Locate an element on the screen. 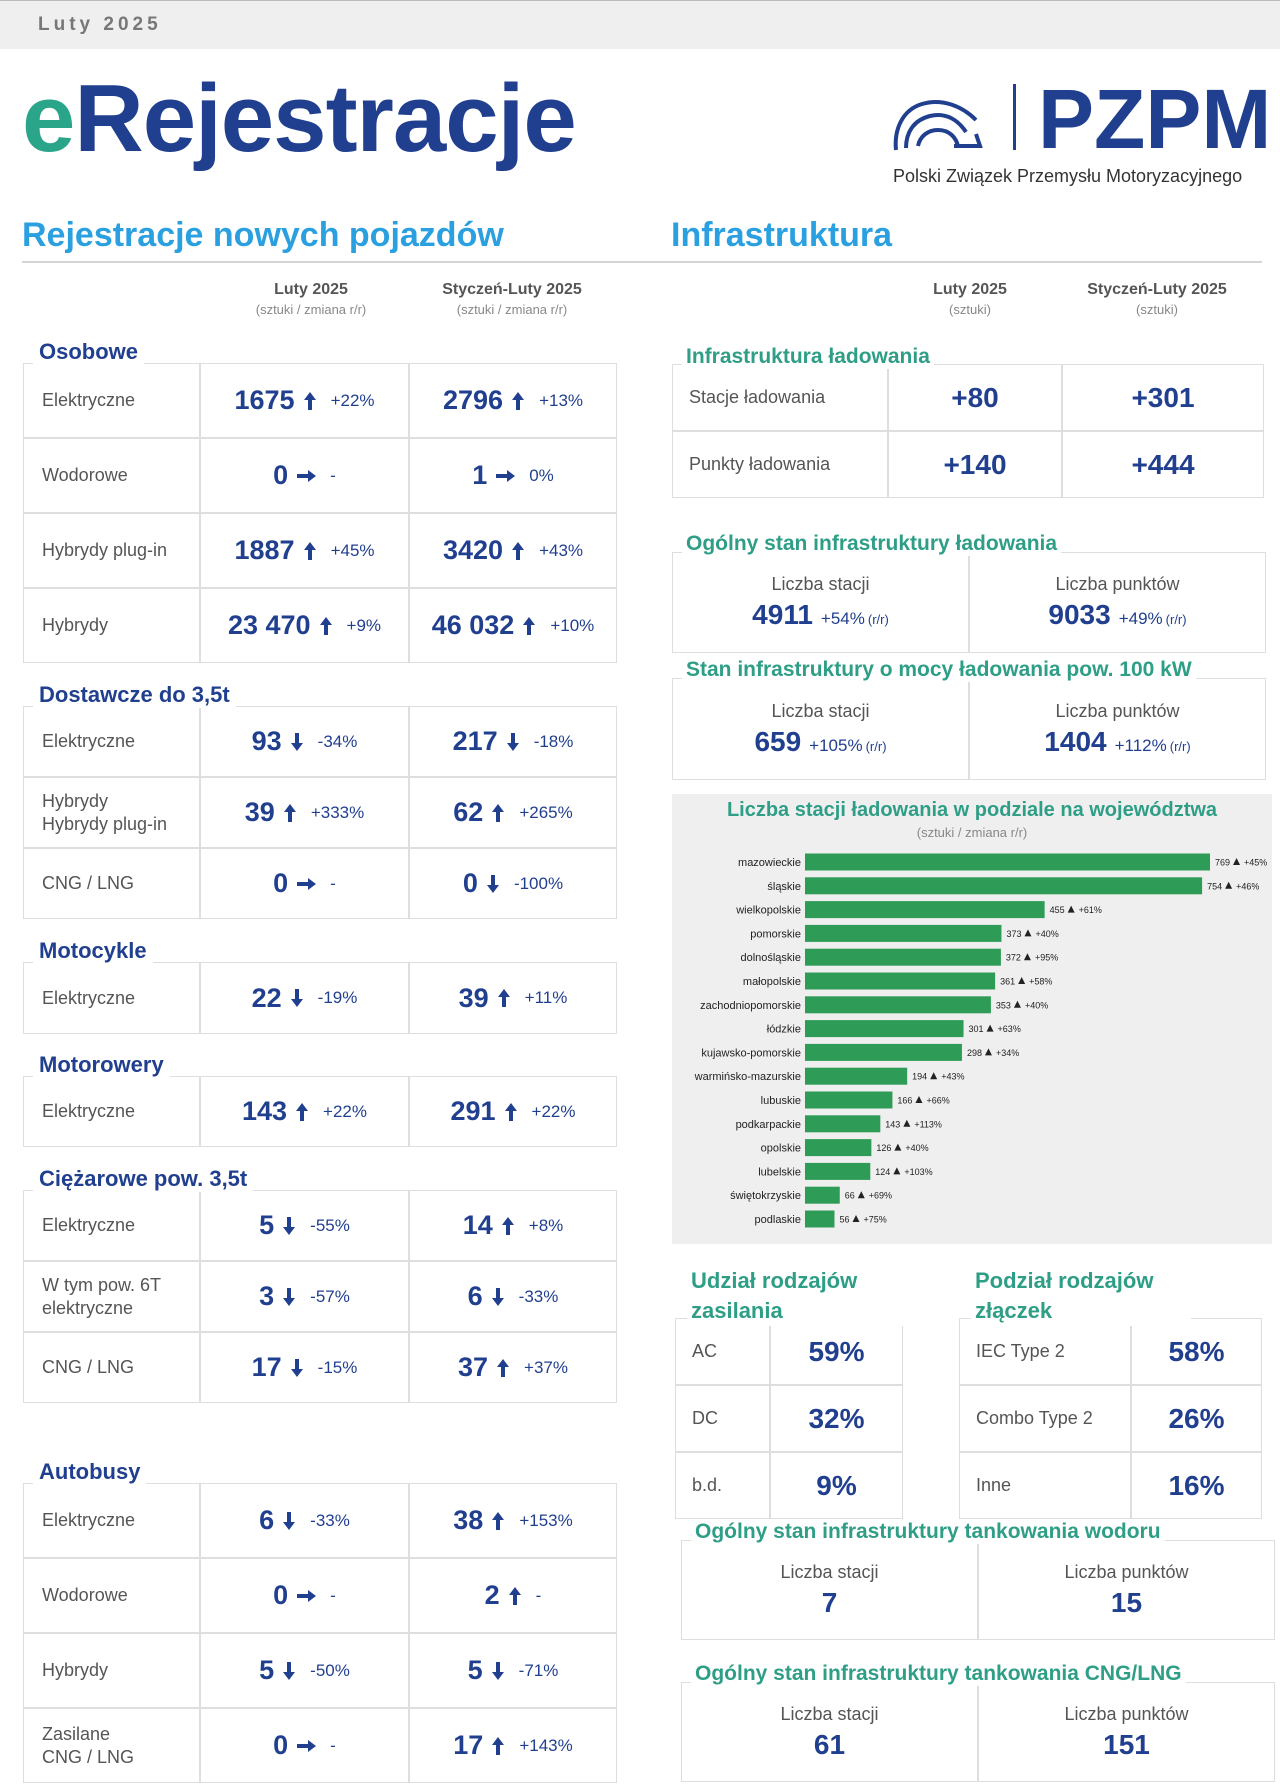 This screenshot has width=1280, height=1786. change: -55% is located at coordinates (330, 1225).